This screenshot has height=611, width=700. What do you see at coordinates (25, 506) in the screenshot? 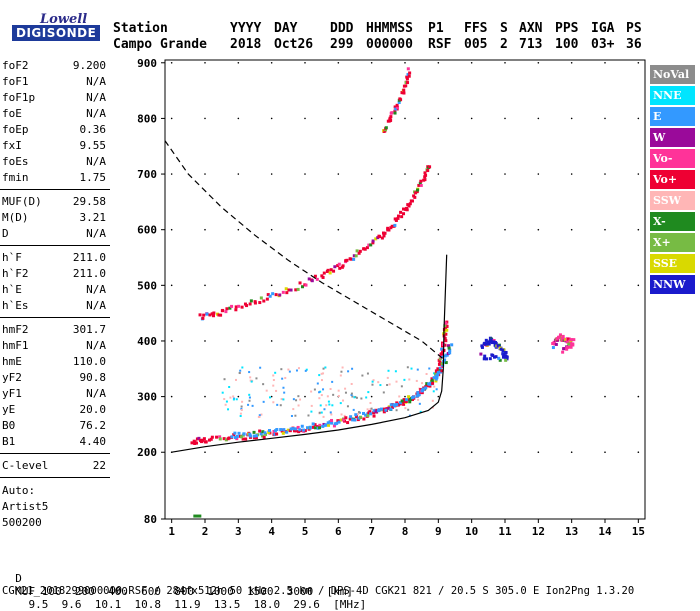
I see `autoscale-artist: Artist5` at bounding box center [25, 506].